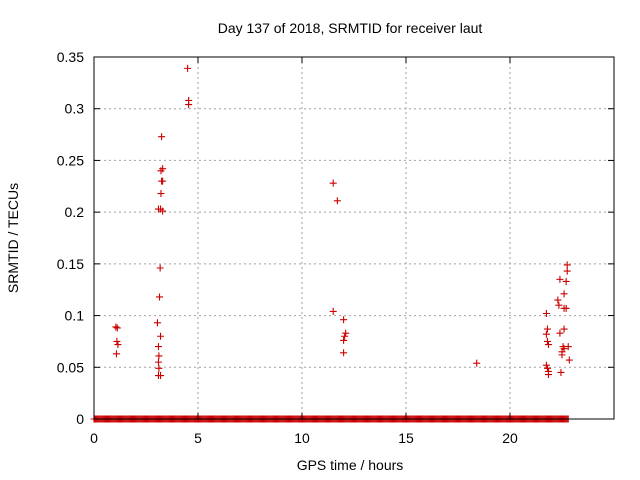  I want to click on y-tick-label: 0.15, so click(70, 264).